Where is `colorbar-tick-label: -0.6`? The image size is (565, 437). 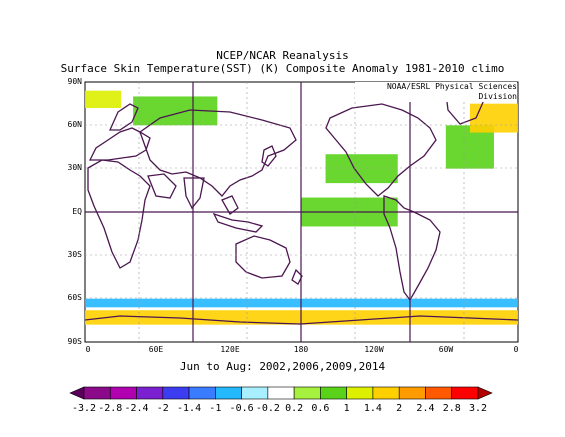 colorbar-tick-label: -0.6 is located at coordinates (241, 408).